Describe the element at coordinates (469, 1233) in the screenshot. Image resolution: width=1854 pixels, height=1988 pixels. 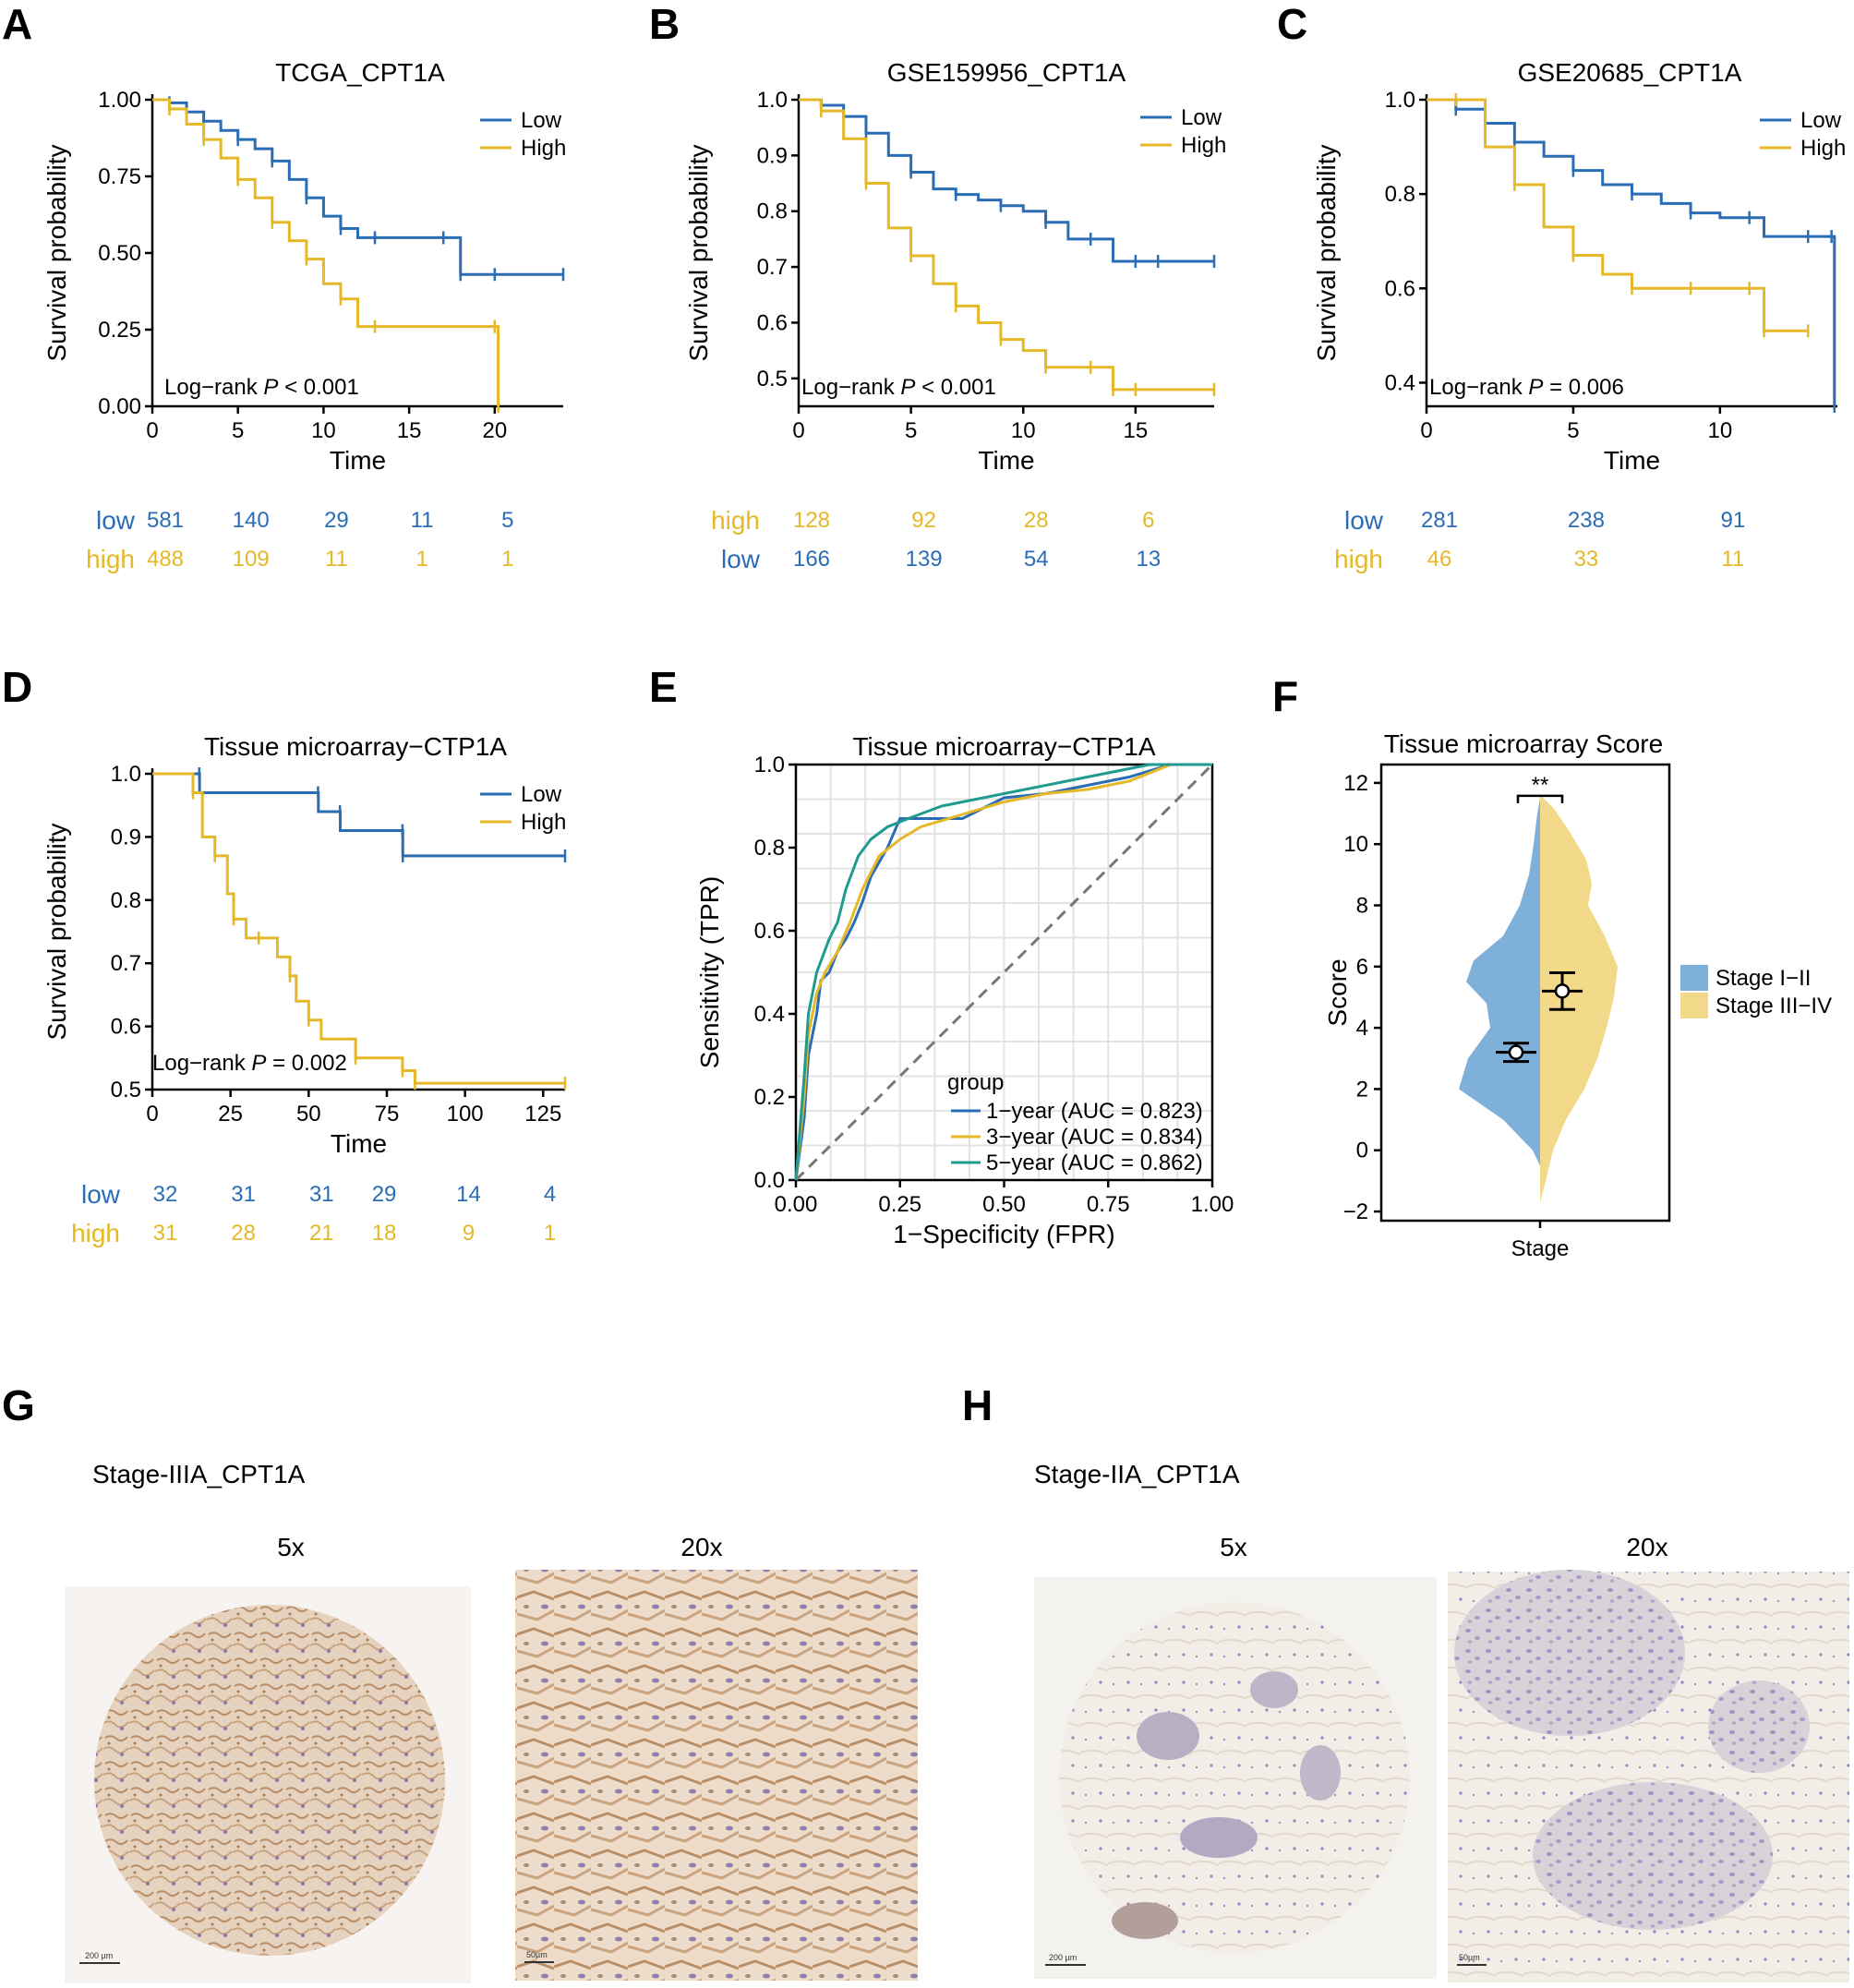
I see `risk-value: 9` at that location.